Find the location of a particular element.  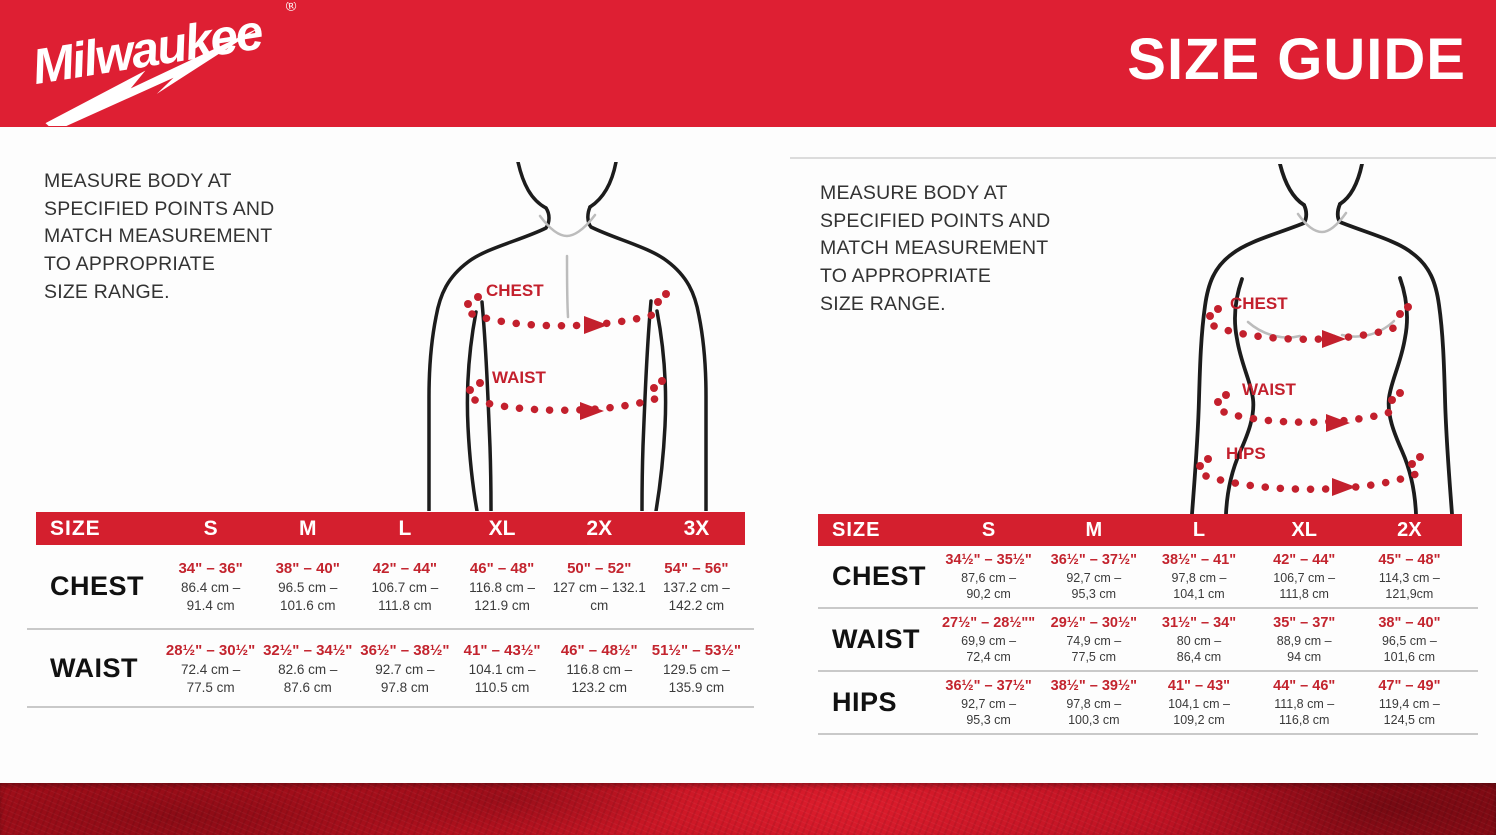

male-torso-diagram: CHEST WAIST is located at coordinates (567, 336).